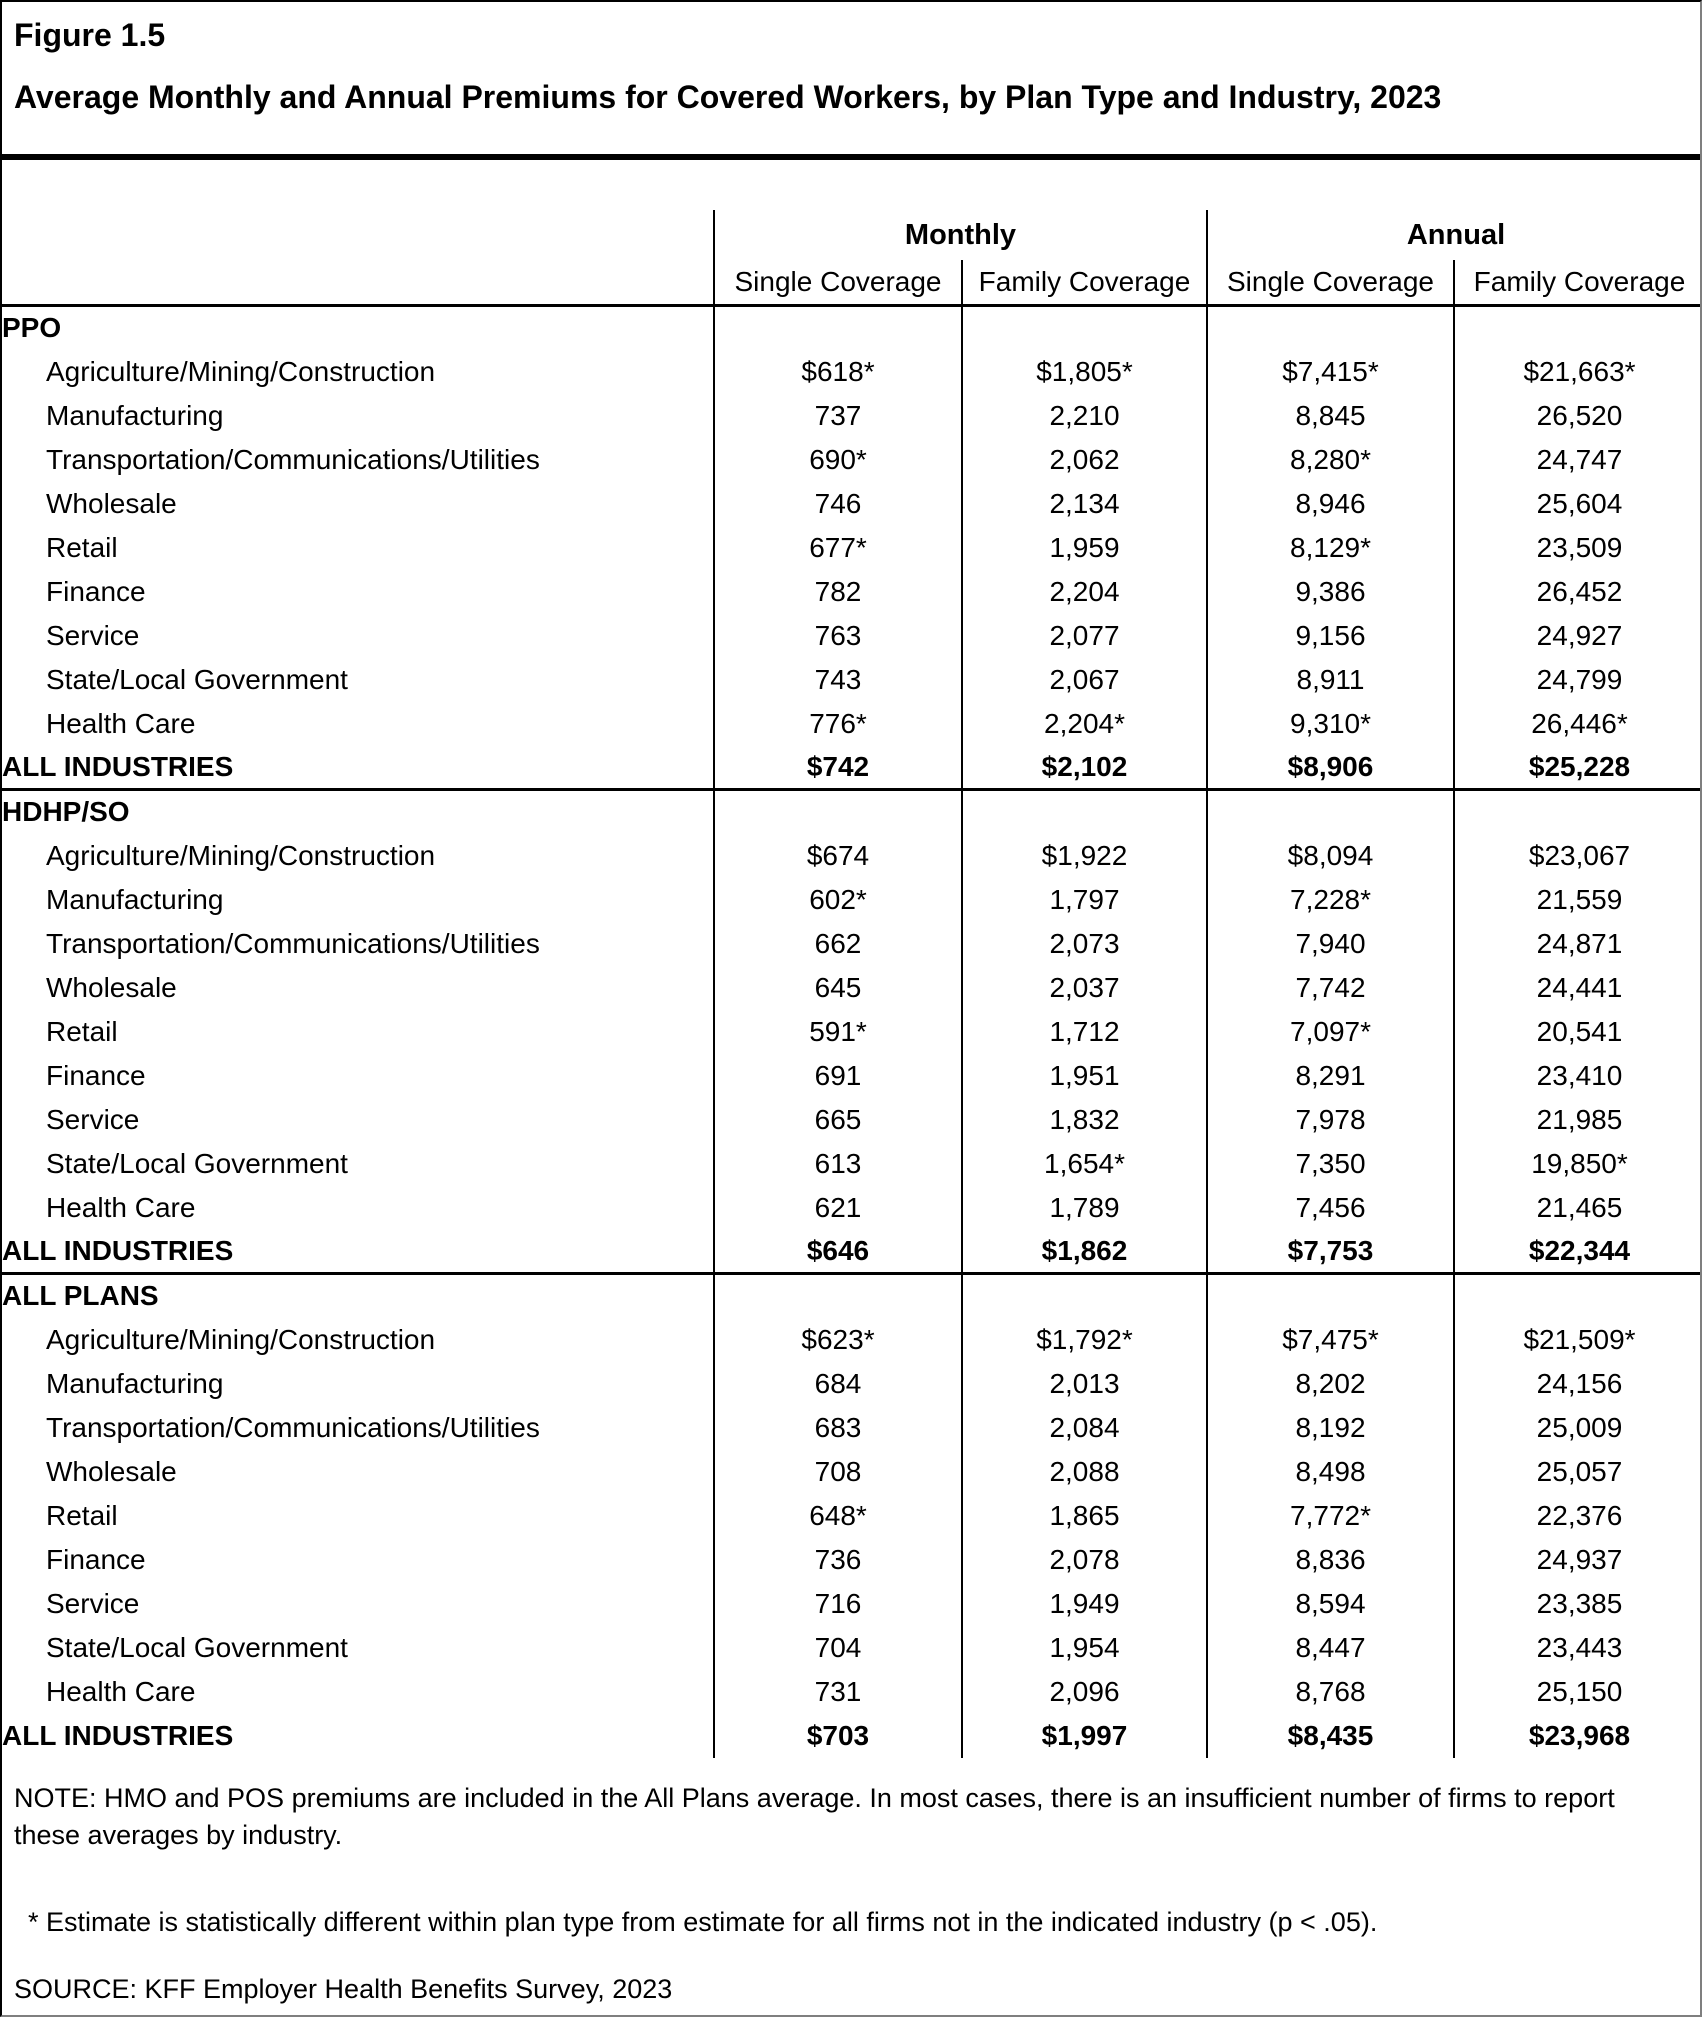 This screenshot has width=1702, height=2017. What do you see at coordinates (837, 371) in the screenshot?
I see `premium-value: $618*` at bounding box center [837, 371].